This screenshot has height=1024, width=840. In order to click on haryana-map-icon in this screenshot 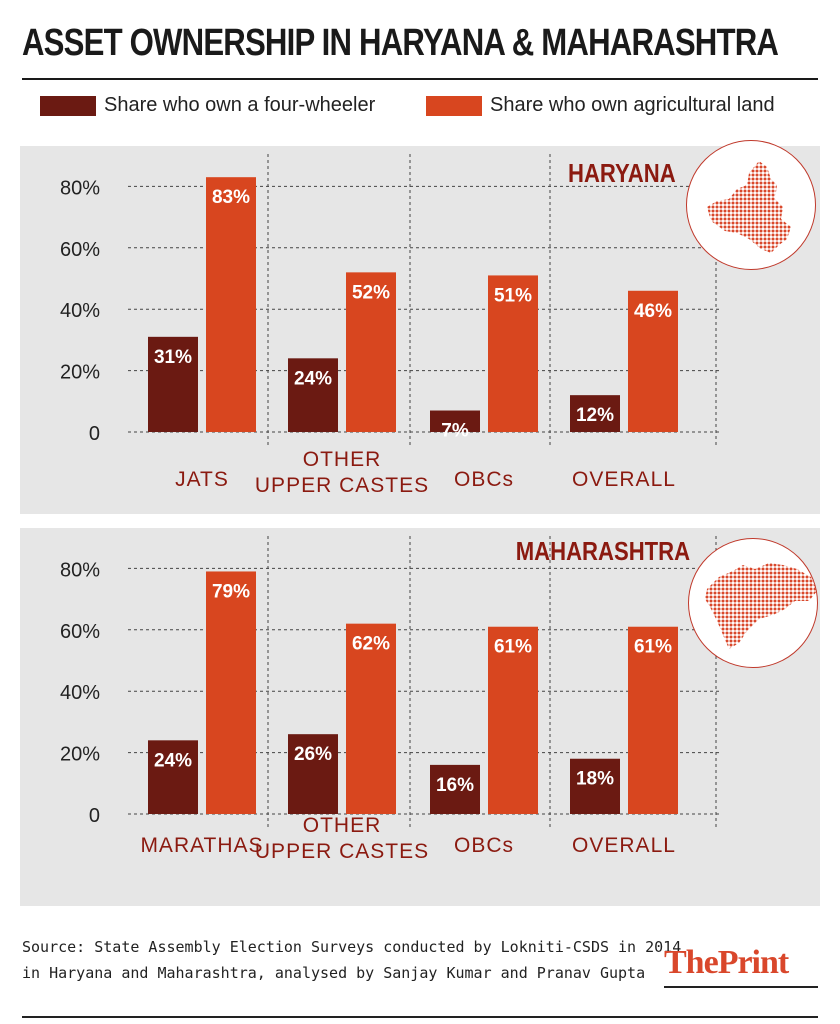, I will do `click(751, 205)`.